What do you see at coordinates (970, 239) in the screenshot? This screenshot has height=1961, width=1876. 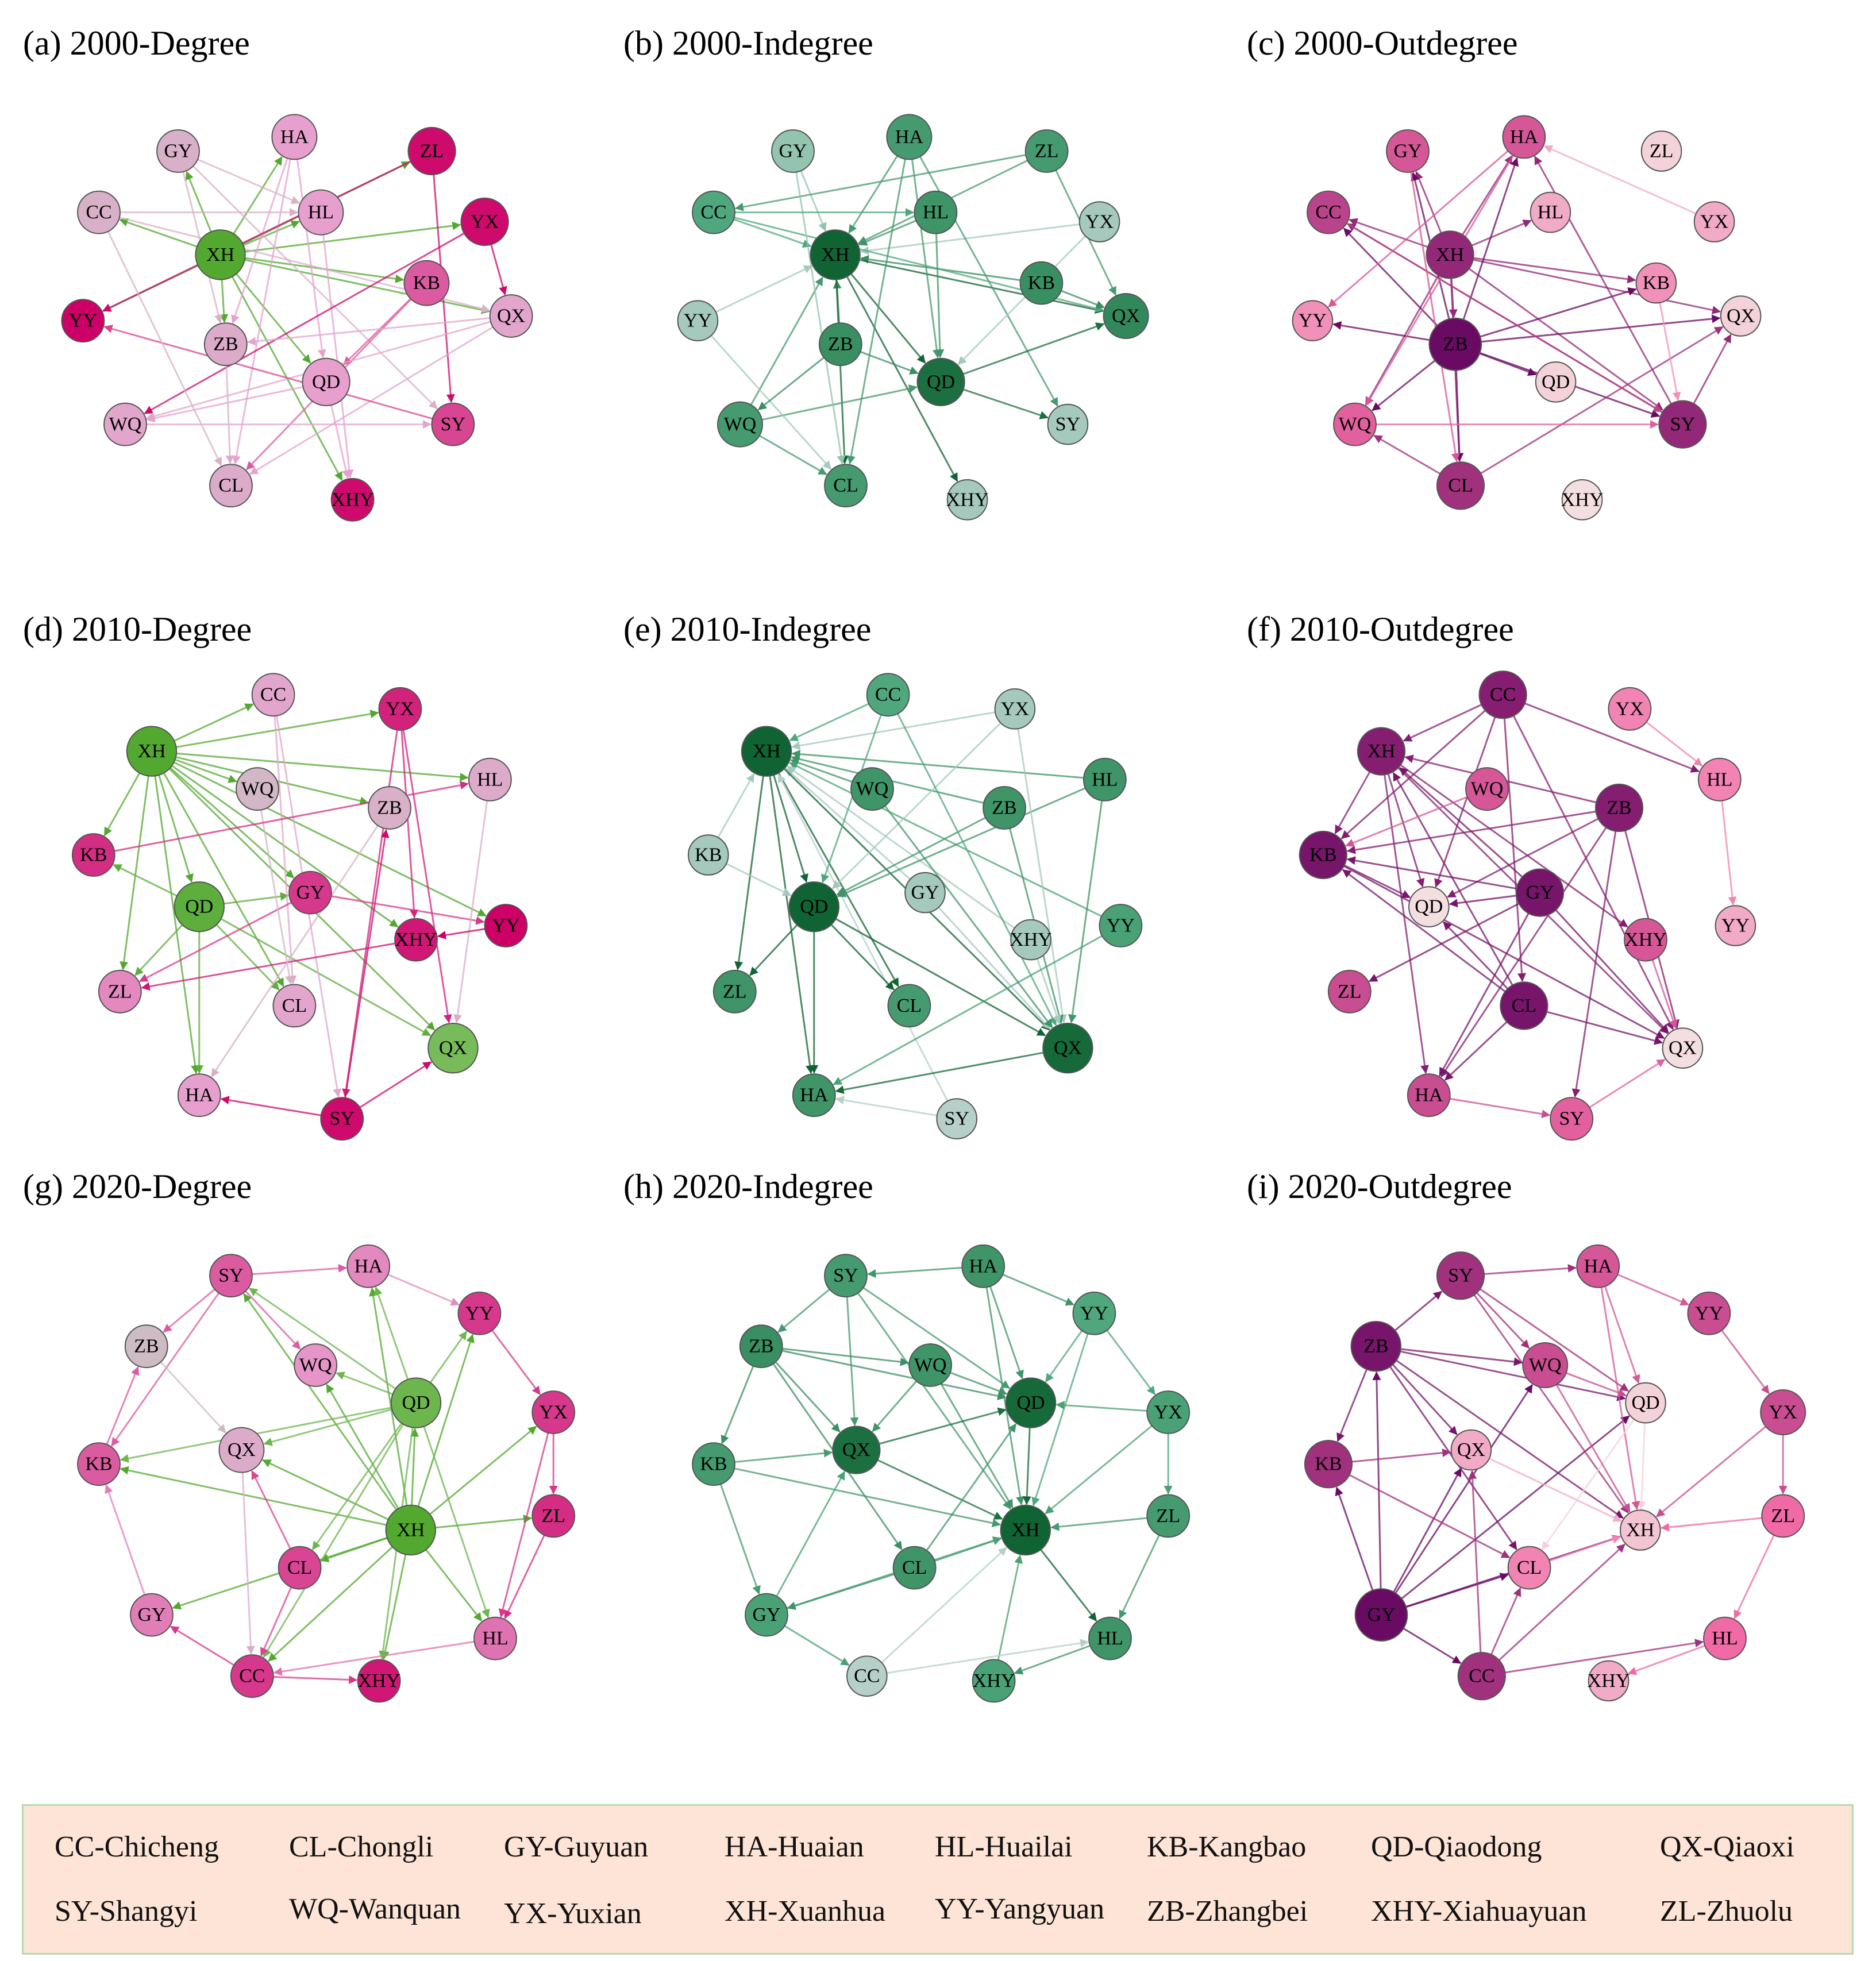 I see `edge-yx-xh` at bounding box center [970, 239].